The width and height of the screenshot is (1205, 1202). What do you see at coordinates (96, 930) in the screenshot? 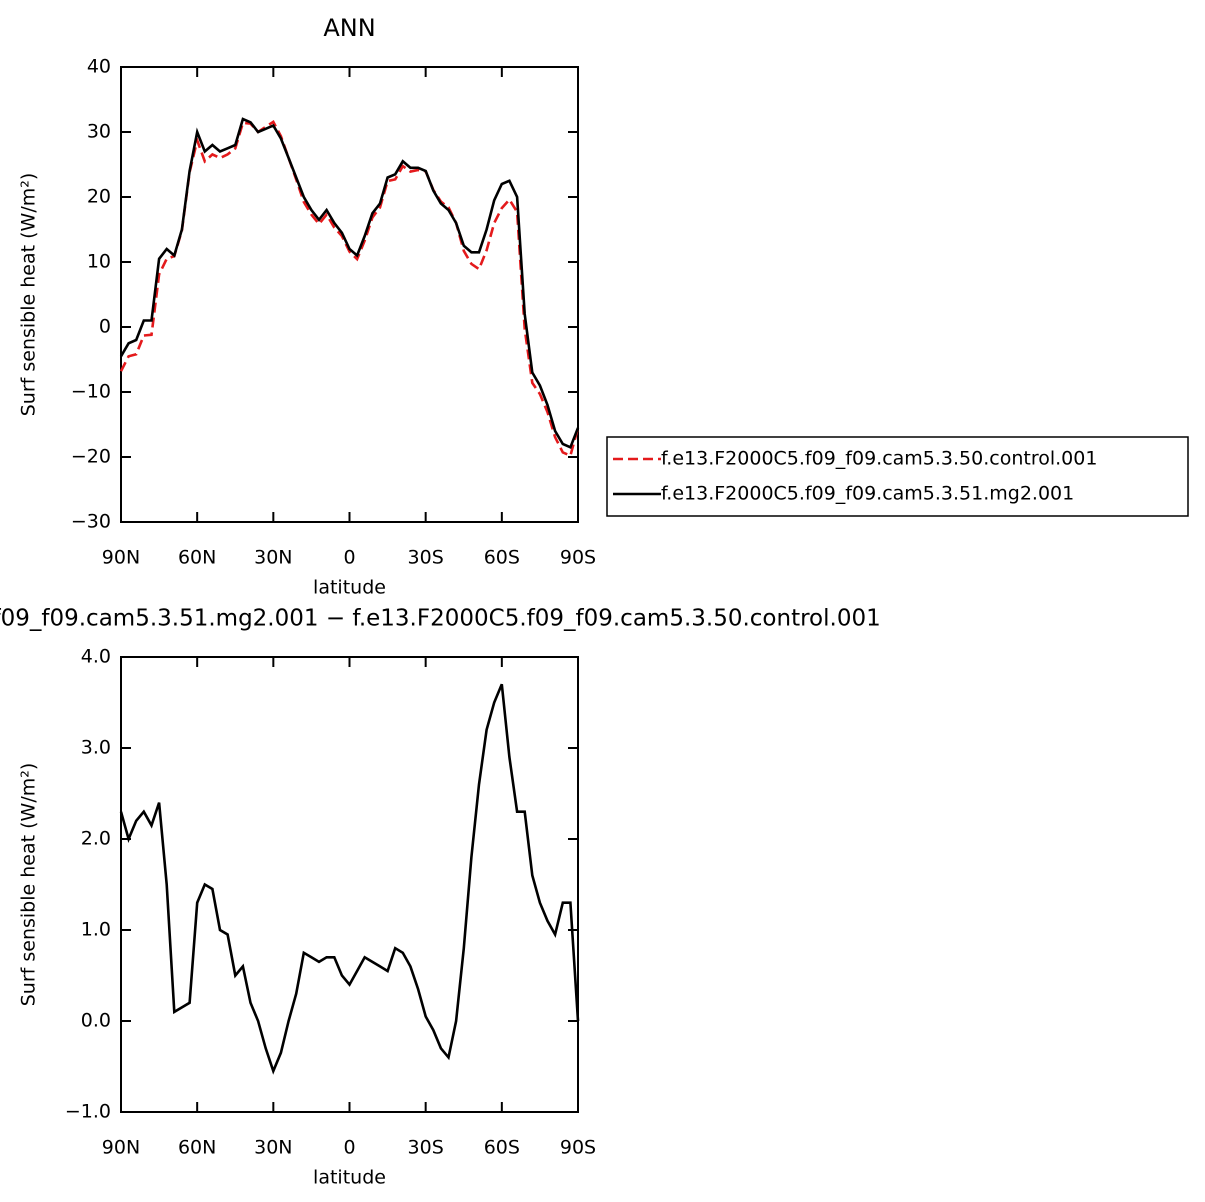
I see `y-tick-label: 1.0` at bounding box center [96, 930].